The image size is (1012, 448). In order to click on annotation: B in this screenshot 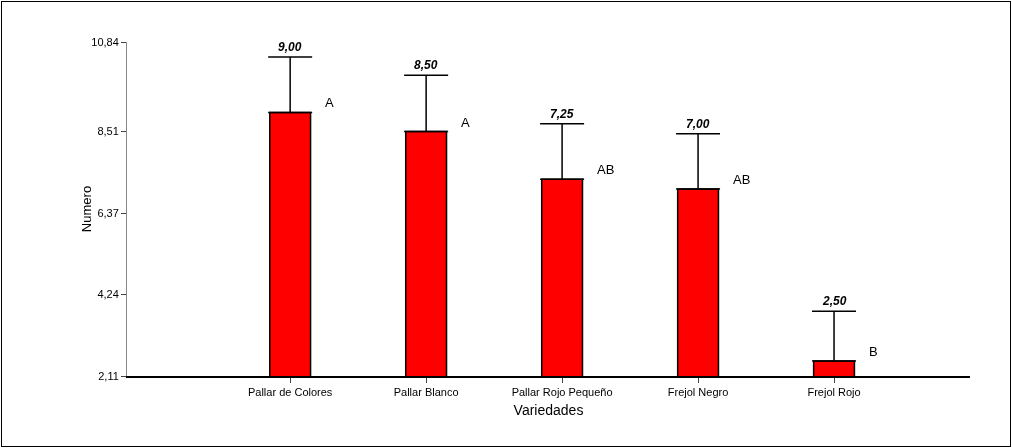, I will do `click(873, 351)`.